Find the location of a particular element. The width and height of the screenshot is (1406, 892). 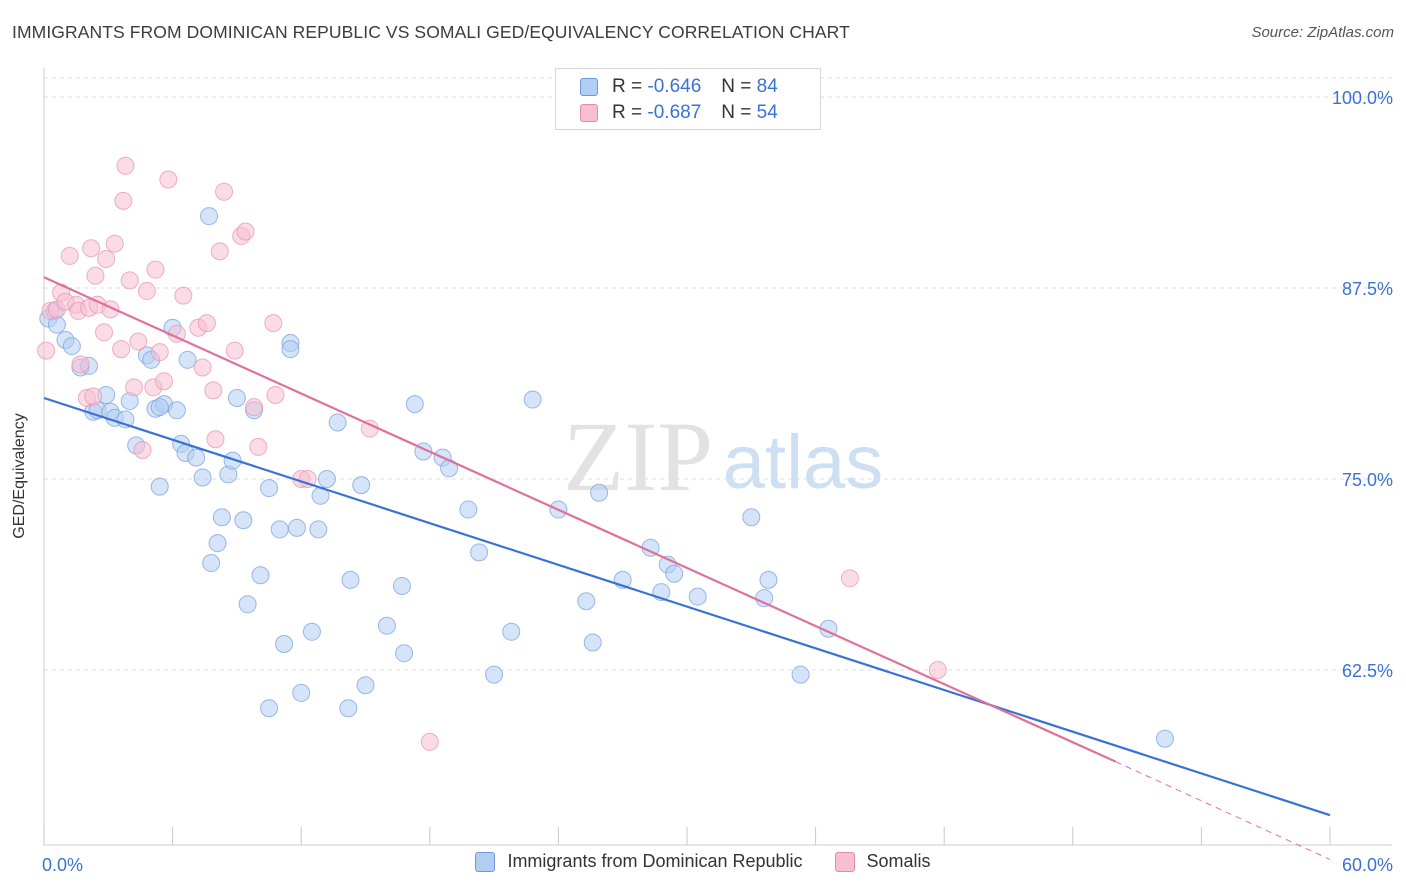

y-tick-label: 62.5% is located at coordinates (1367, 671).